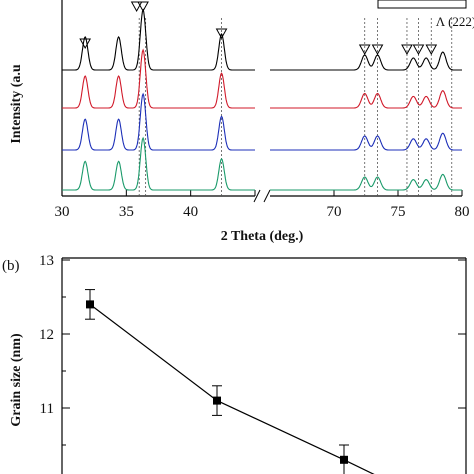  I want to click on panel-a-x-axis-title: 2 Theta (deg.), so click(262, 236).